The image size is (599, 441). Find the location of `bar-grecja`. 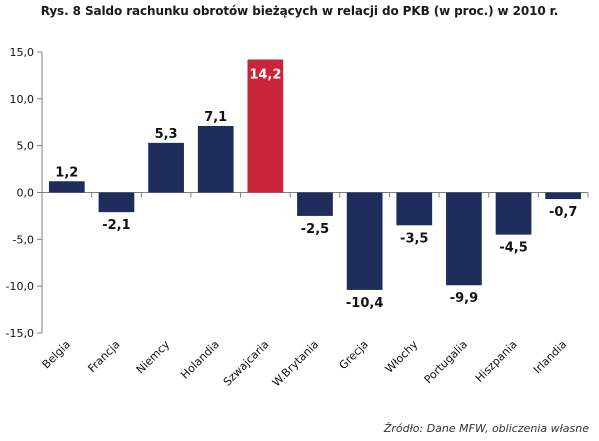

bar-grecja is located at coordinates (364, 241).